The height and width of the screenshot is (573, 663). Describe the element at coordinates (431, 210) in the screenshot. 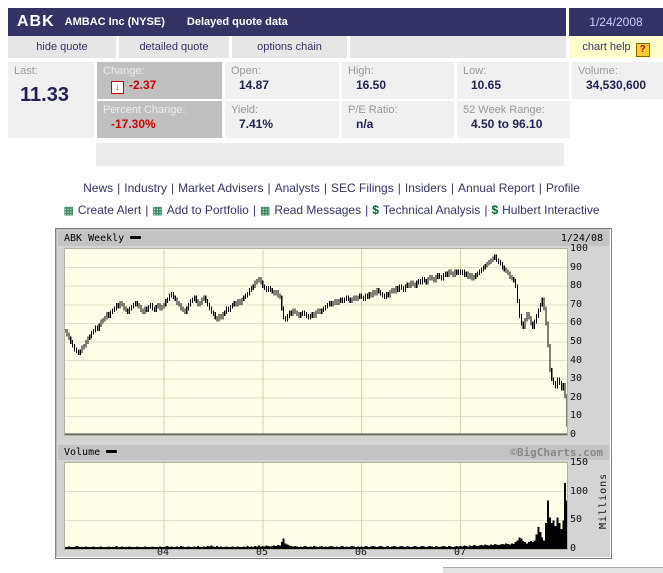

I see `tool-link-technical-analysis: Technical Analysis` at that location.